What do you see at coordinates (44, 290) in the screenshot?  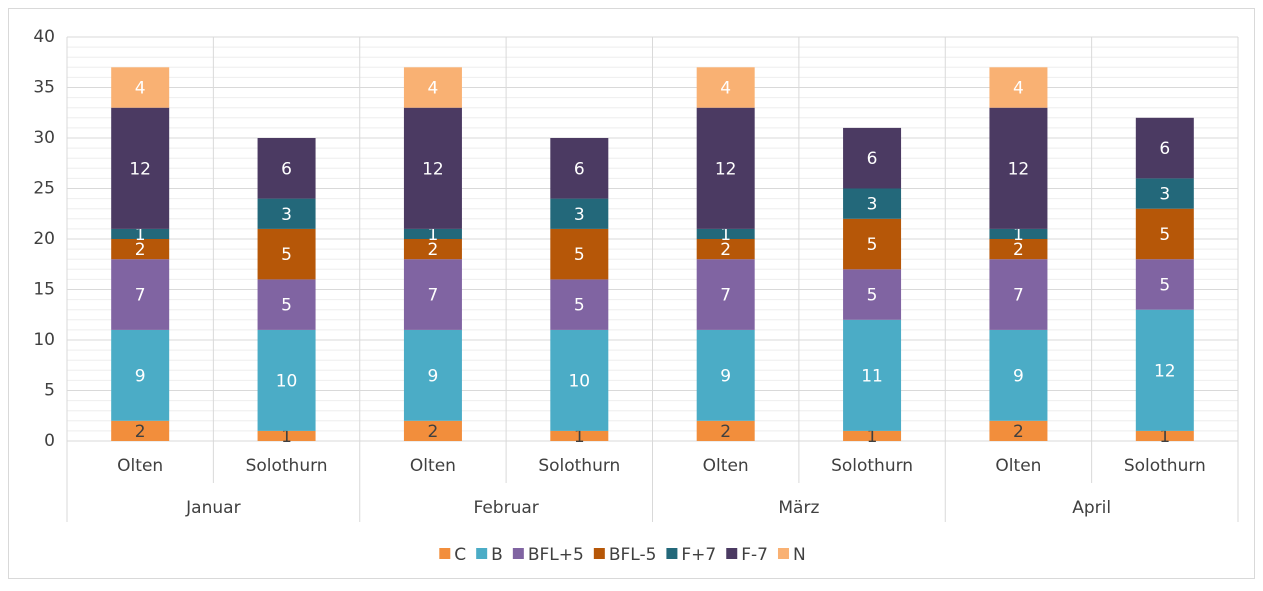 I see `y-tick-label: 15` at bounding box center [44, 290].